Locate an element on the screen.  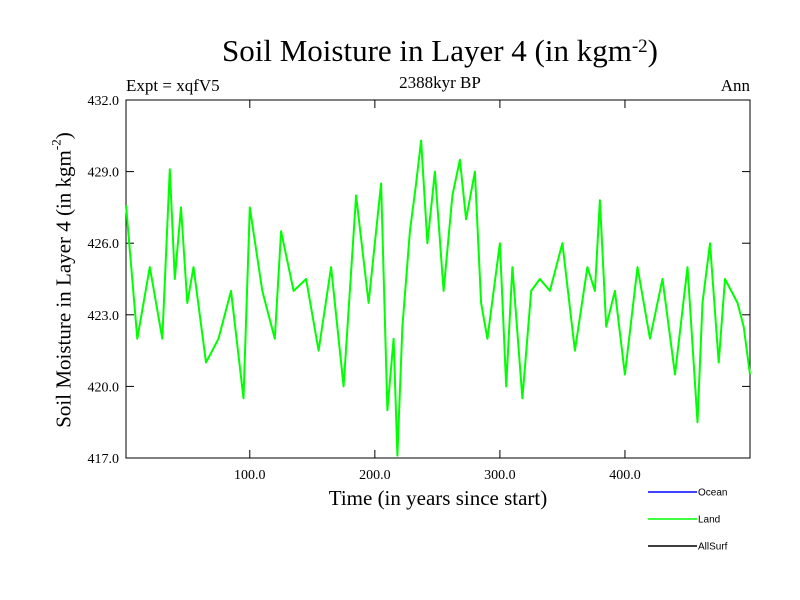
x-axis-label: Time (in years since start) is located at coordinates (438, 498).